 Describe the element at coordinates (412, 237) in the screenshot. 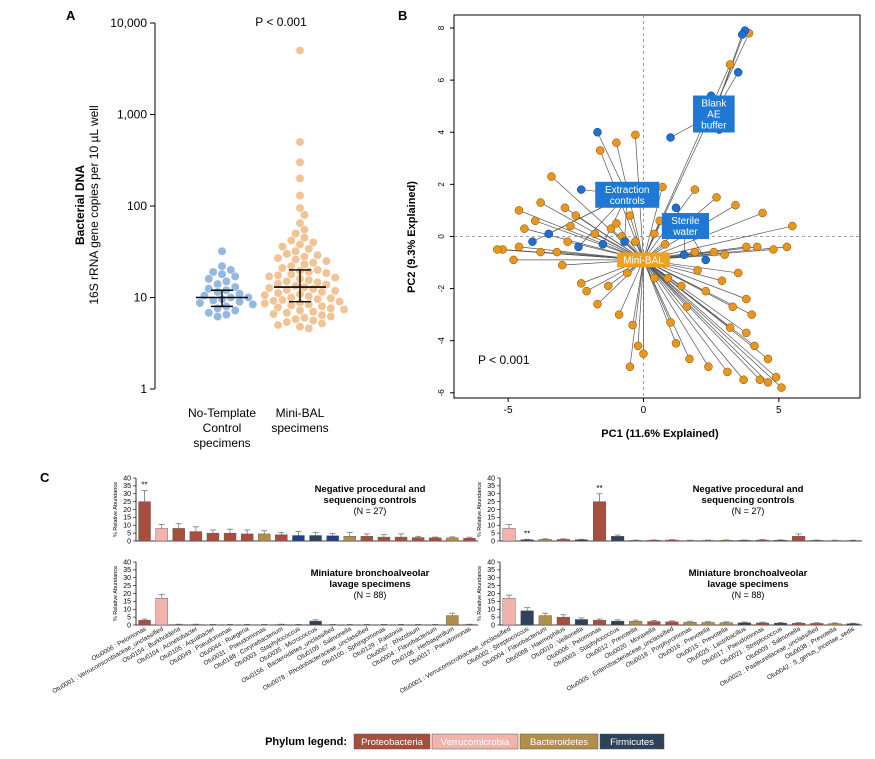

I see `panel-b-ylabel: PC2 (9.3% Explained)` at that location.